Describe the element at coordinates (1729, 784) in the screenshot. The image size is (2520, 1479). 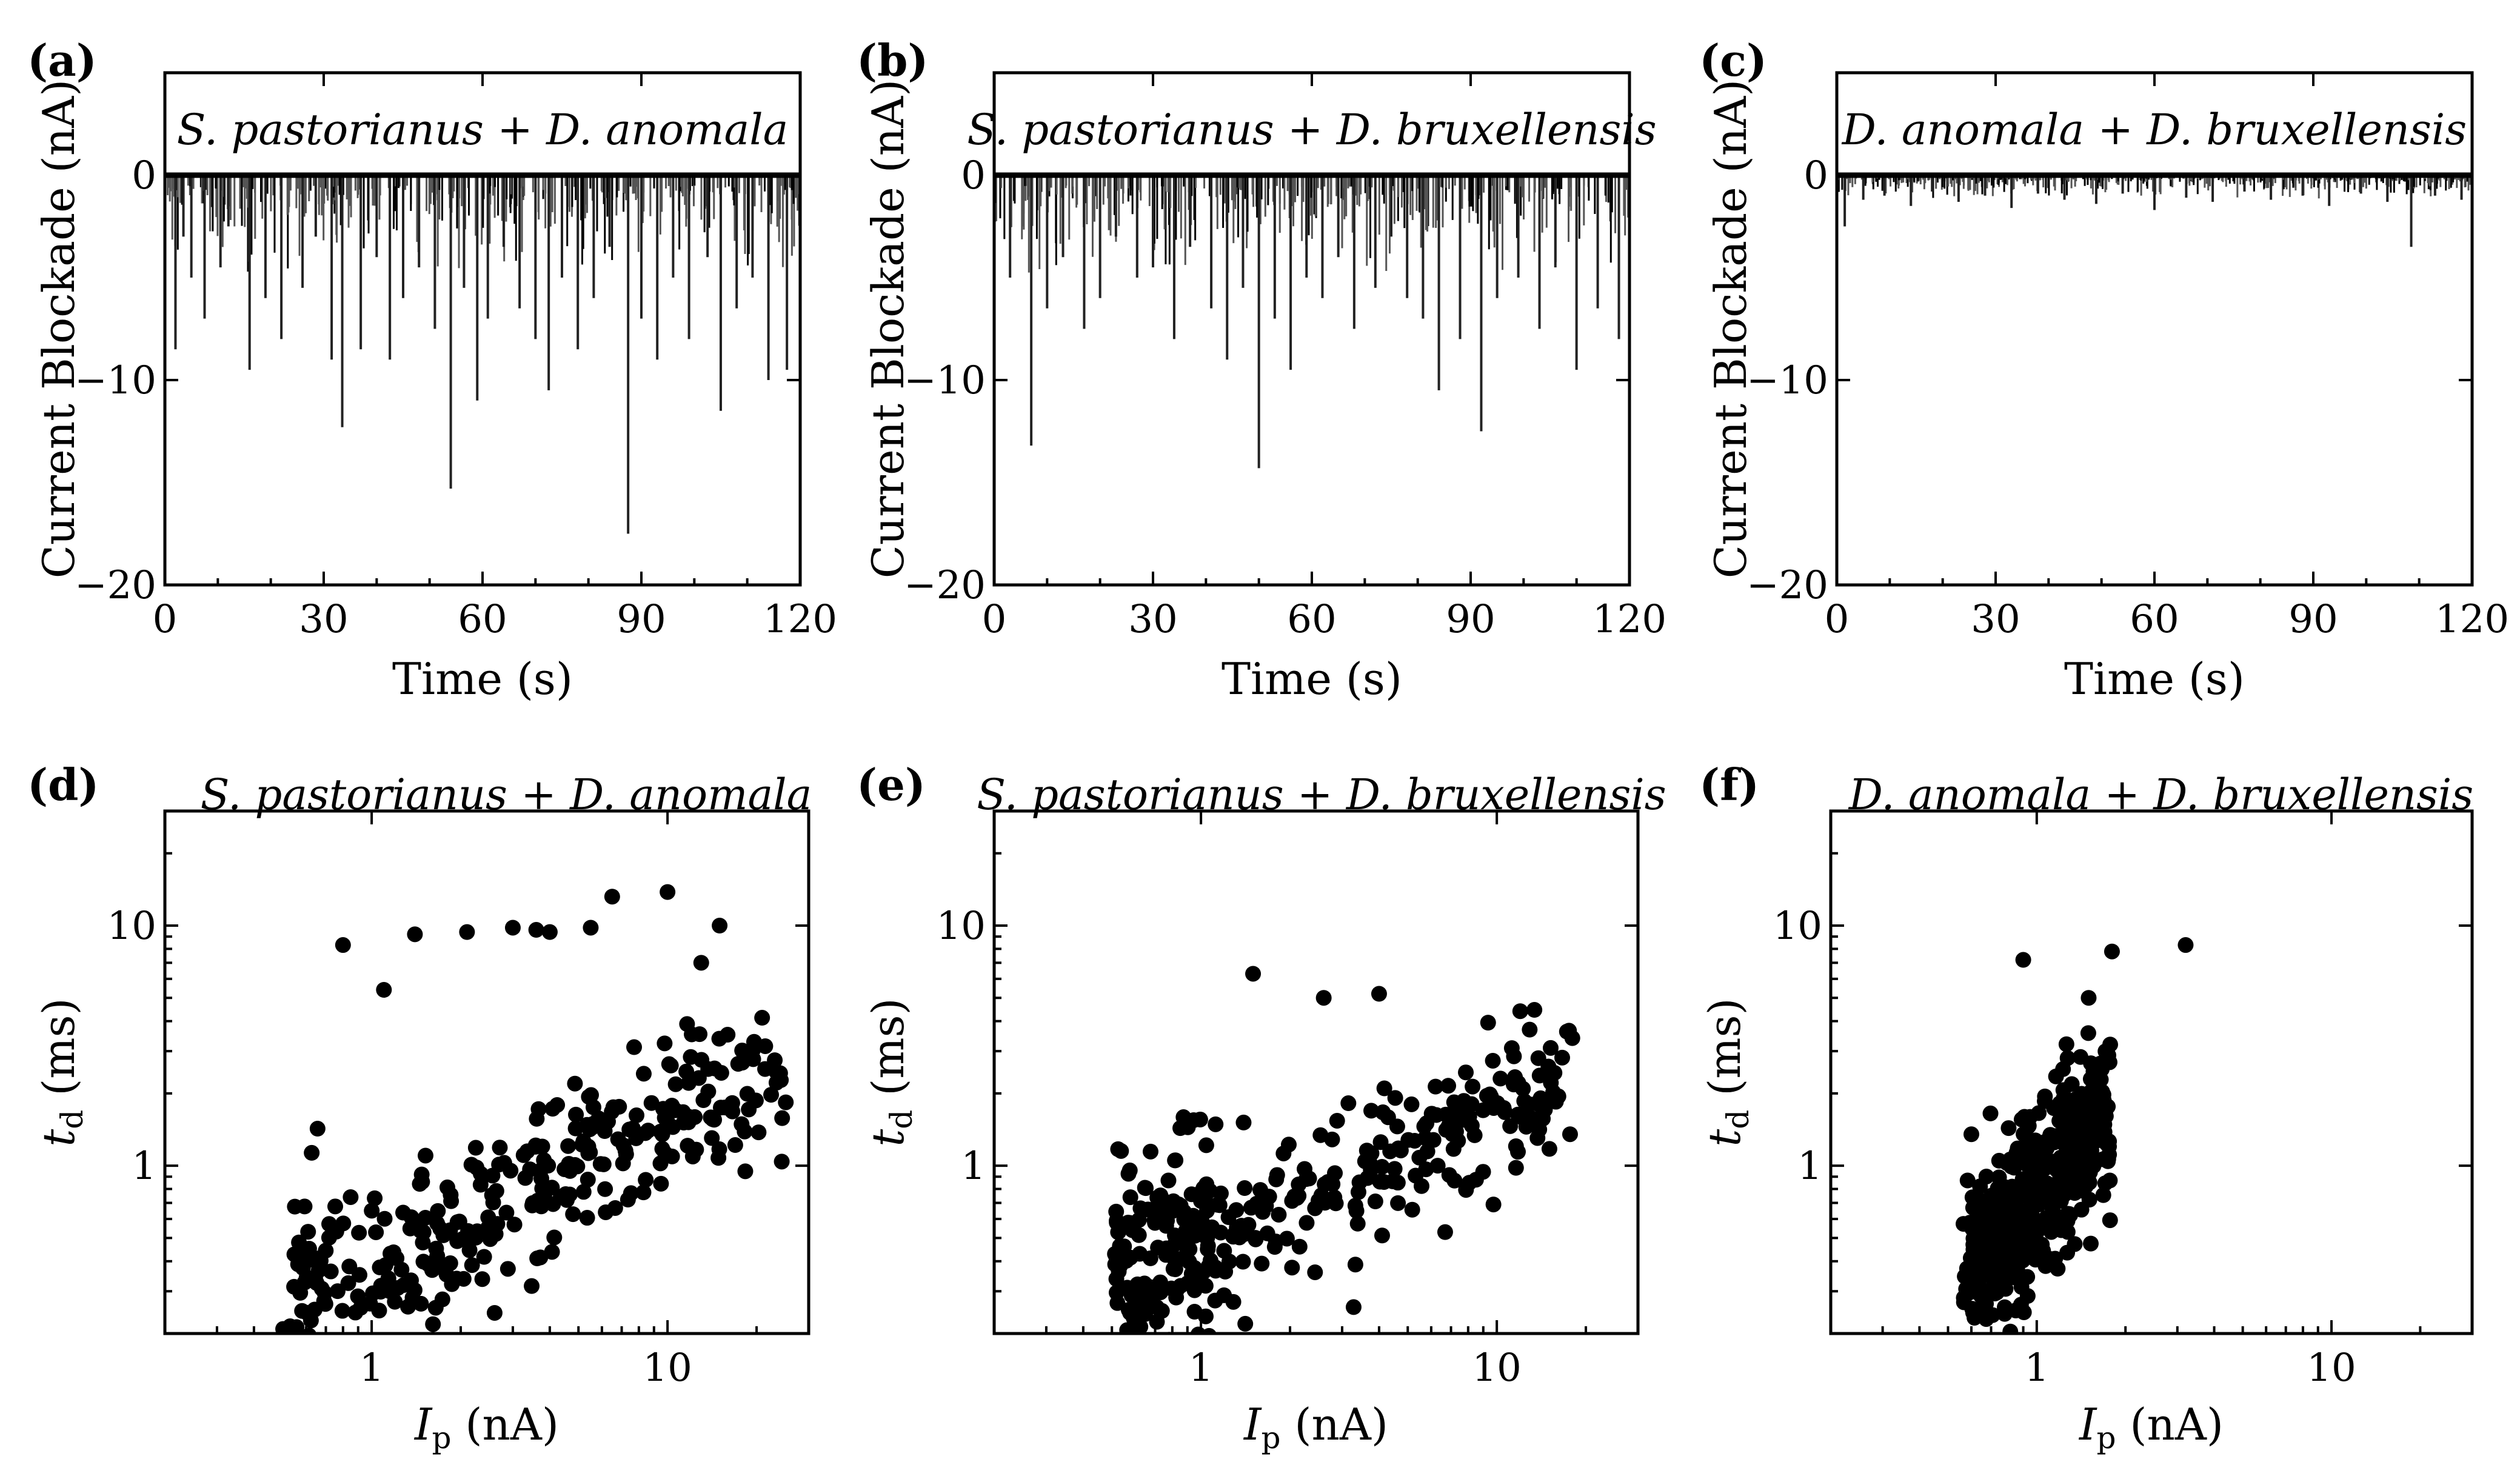
I see `panel-label: (f)` at that location.